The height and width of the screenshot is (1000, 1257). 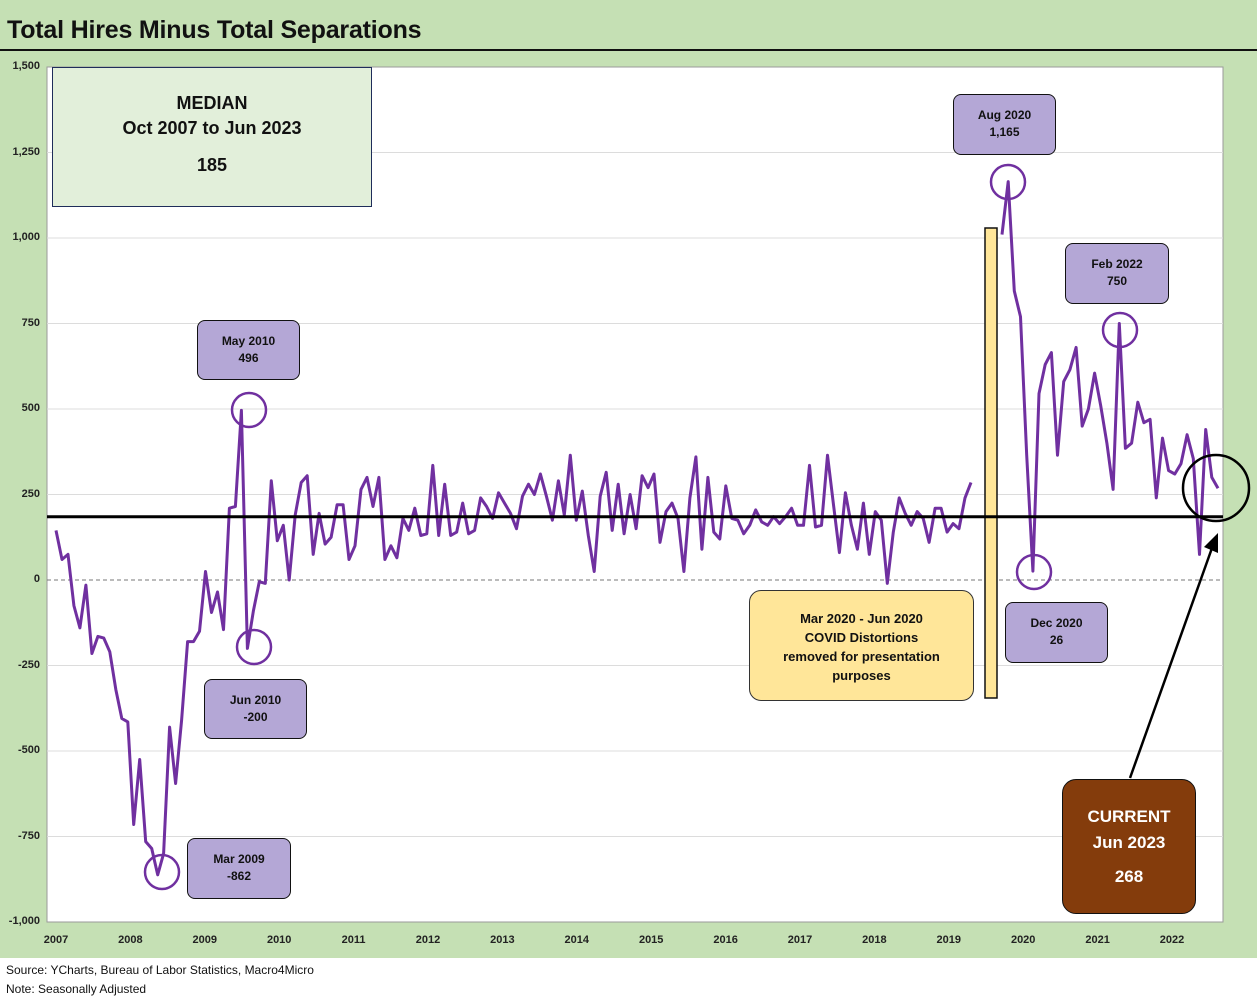 What do you see at coordinates (577, 940) in the screenshot?
I see `x-tick-label: 2014` at bounding box center [577, 940].